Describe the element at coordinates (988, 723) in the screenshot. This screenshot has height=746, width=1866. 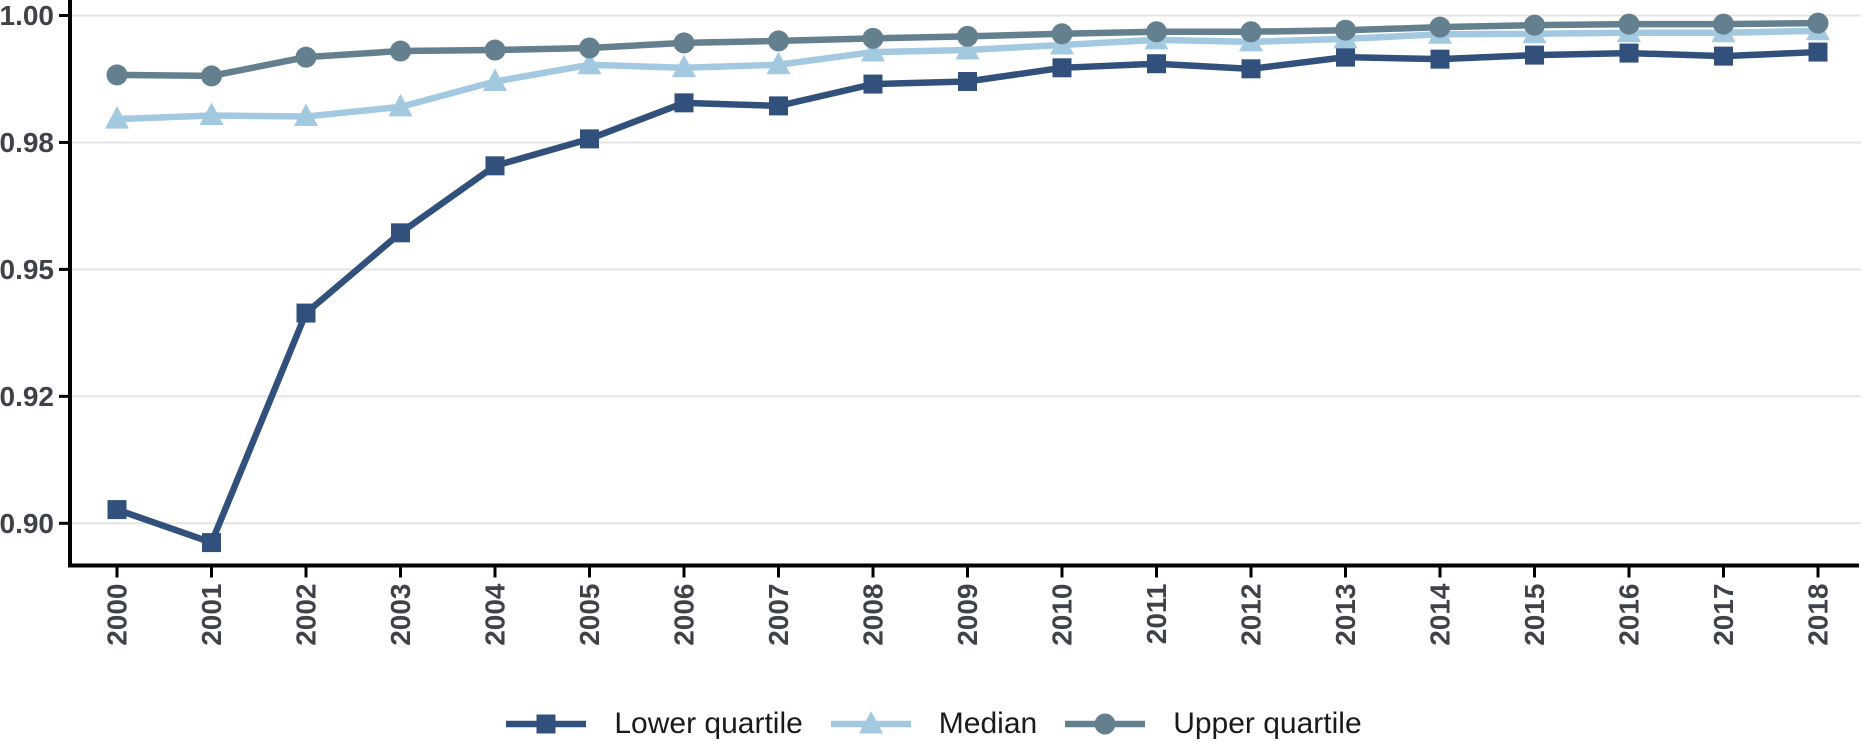
I see `legend-label-median: Median` at that location.